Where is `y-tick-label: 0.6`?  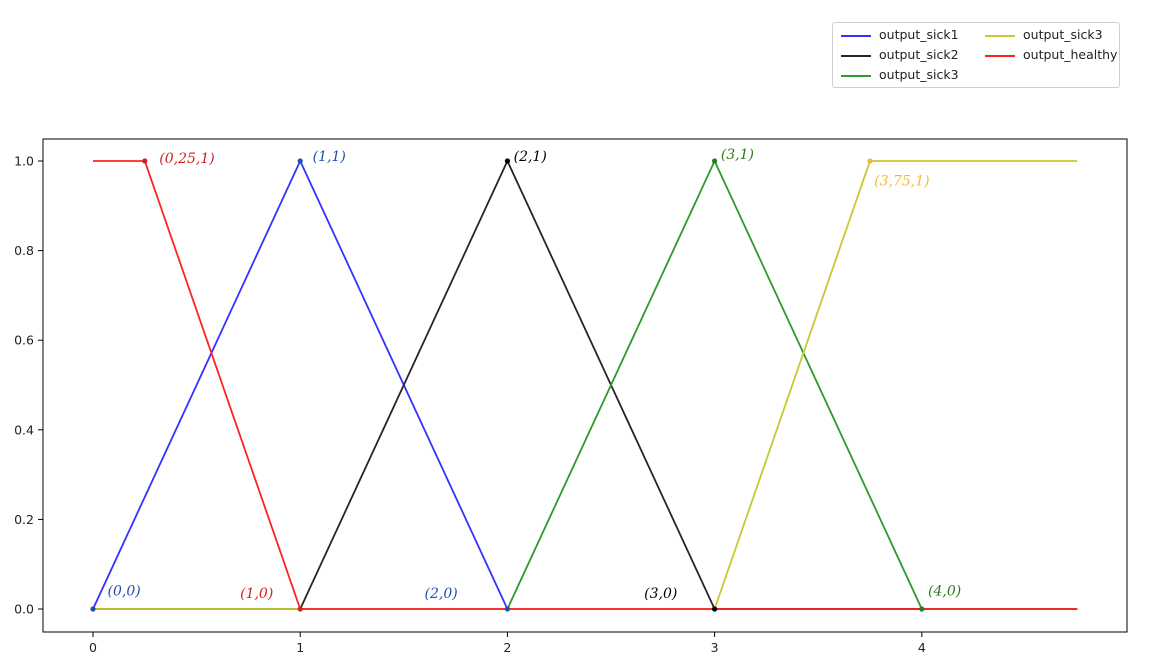
y-tick-label: 0.6 is located at coordinates (24, 340).